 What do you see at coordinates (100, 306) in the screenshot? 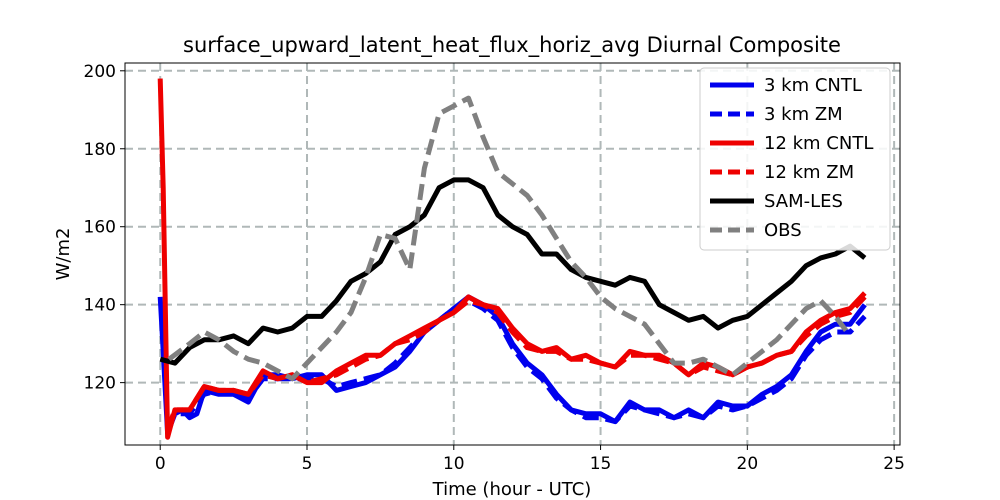
I see `y-tick-label: 140` at bounding box center [100, 306].